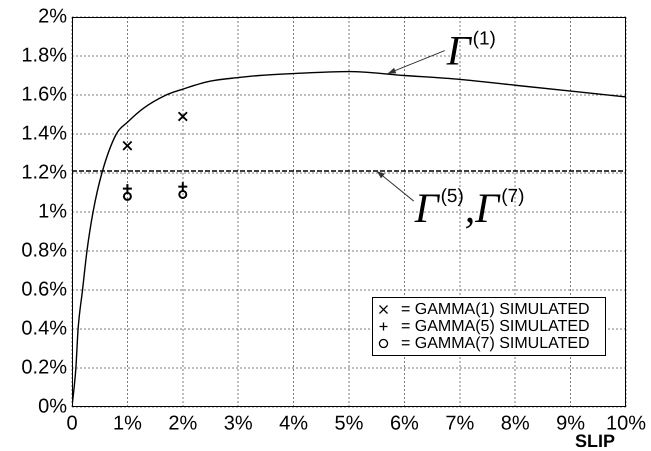 The width and height of the screenshot is (651, 451). I want to click on y-tick-label: 1.8%, so click(44, 55).